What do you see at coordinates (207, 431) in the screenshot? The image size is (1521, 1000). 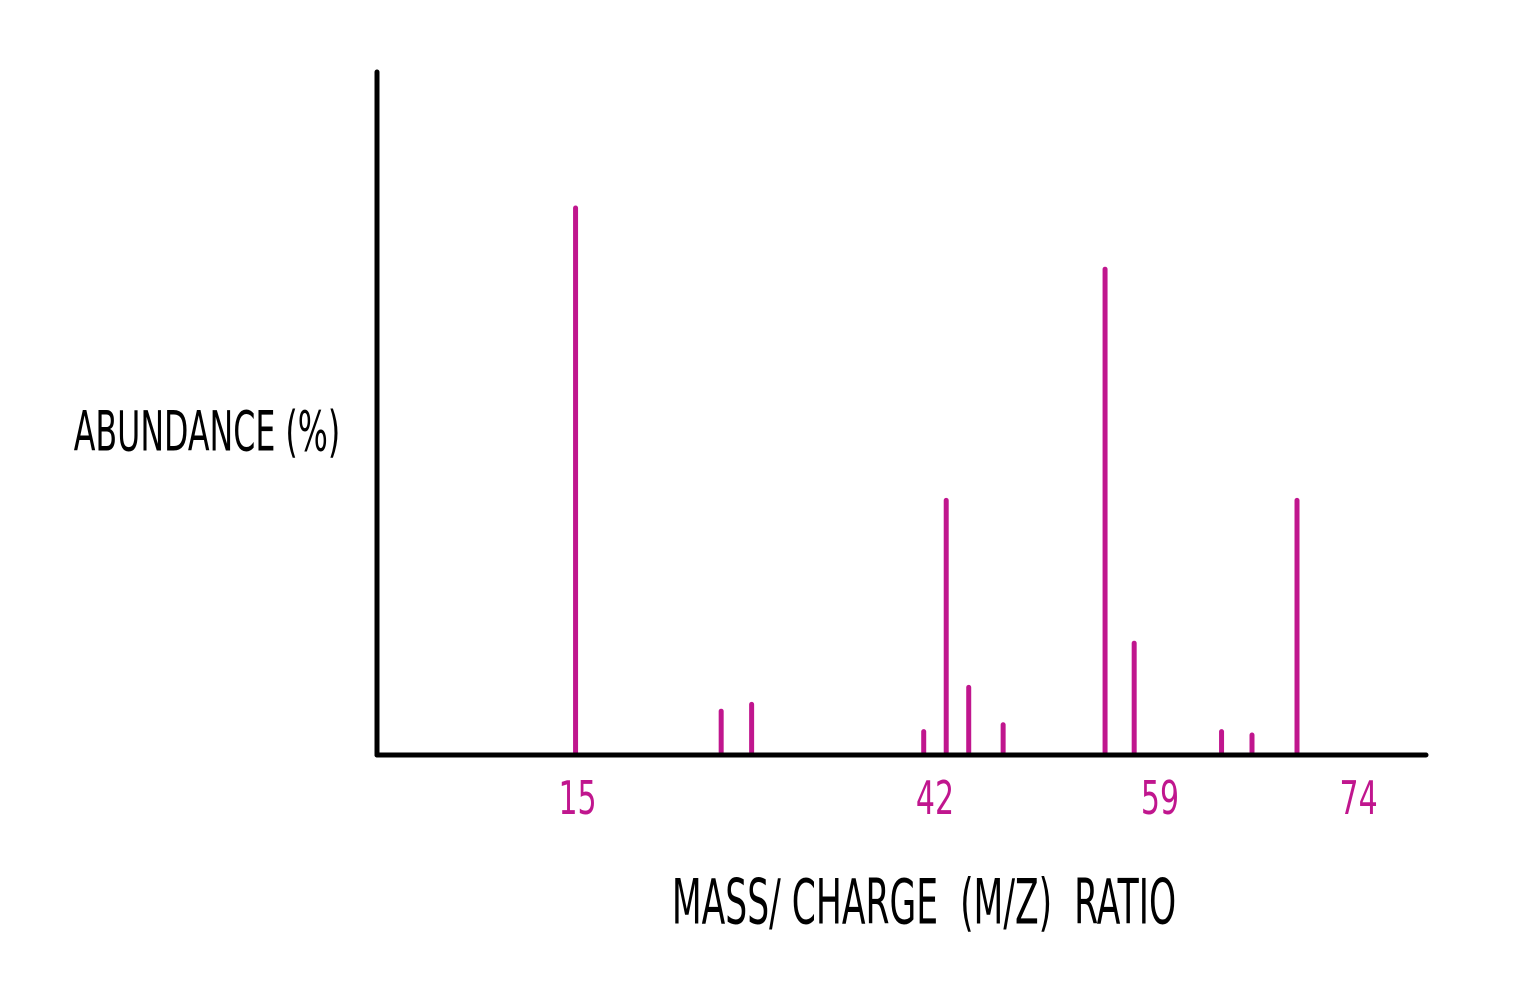 I see `y-axis-title: ABUNDANCE (%)` at bounding box center [207, 431].